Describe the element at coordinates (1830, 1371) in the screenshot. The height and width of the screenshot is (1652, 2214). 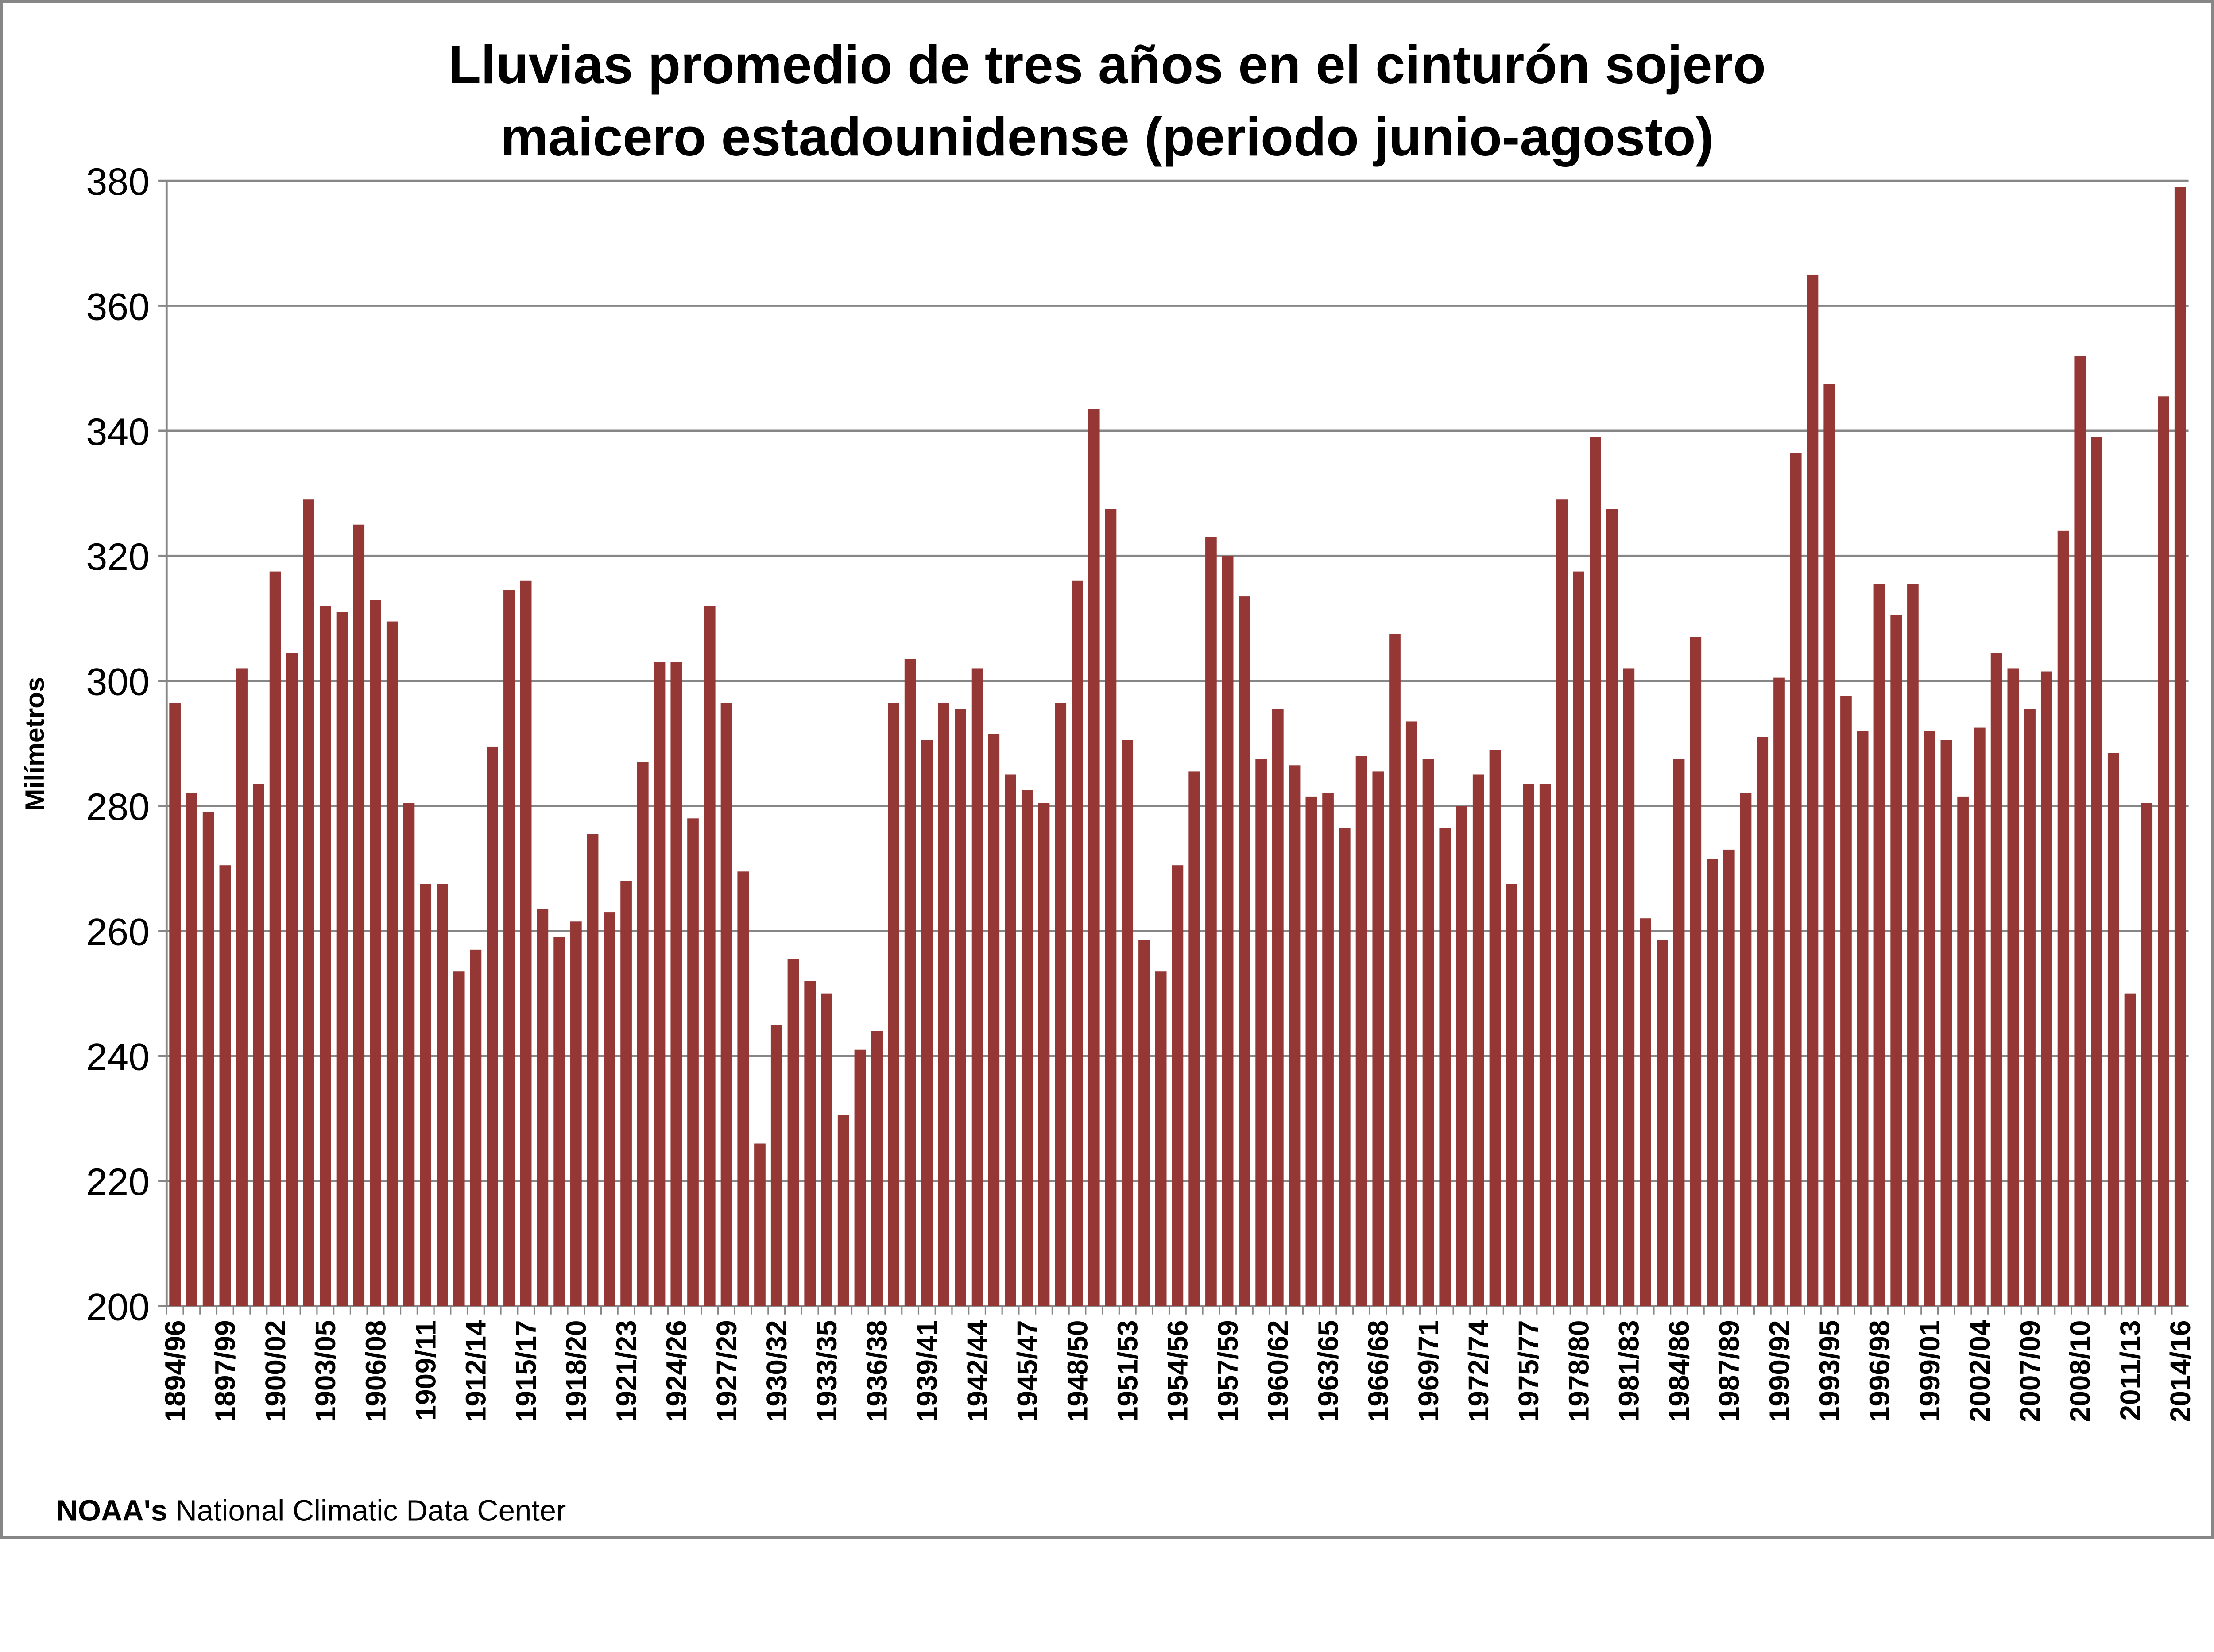
I see `x-tick-label: 1993/95` at that location.